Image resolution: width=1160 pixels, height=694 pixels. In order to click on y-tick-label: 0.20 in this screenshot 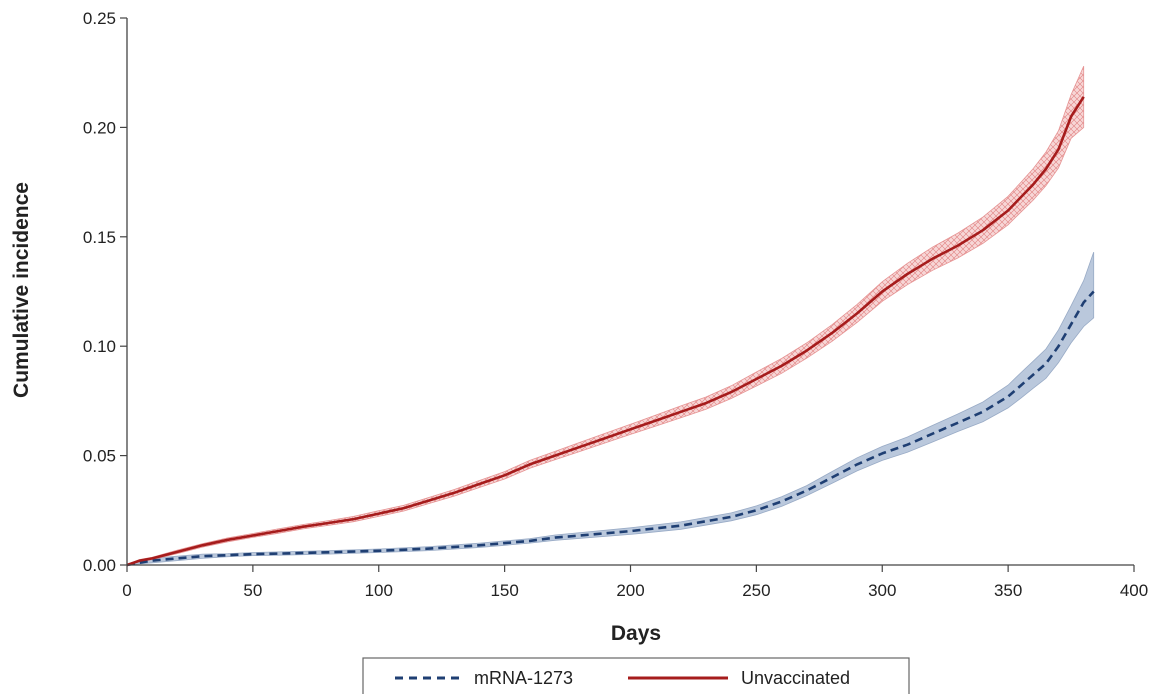, I will do `click(99, 127)`.